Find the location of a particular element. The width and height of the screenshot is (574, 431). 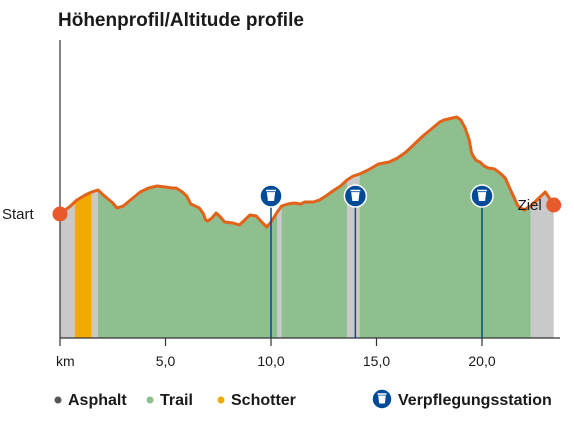

station-layer is located at coordinates (376, 261).